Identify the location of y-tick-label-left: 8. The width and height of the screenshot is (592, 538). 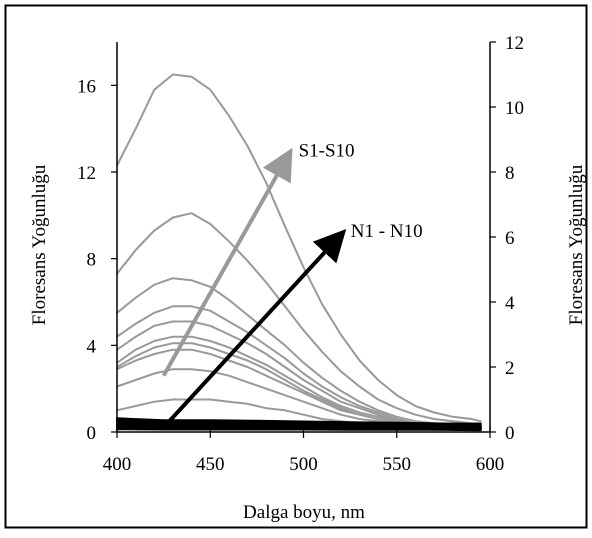
(92, 260).